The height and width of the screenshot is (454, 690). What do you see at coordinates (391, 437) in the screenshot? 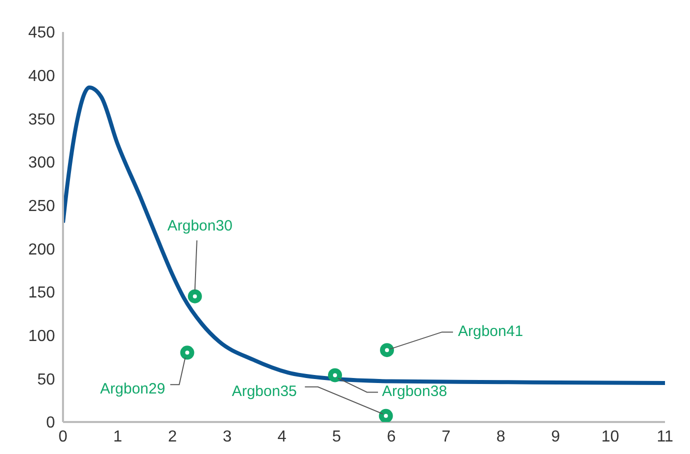
I see `x-tick-label: 6` at bounding box center [391, 437].